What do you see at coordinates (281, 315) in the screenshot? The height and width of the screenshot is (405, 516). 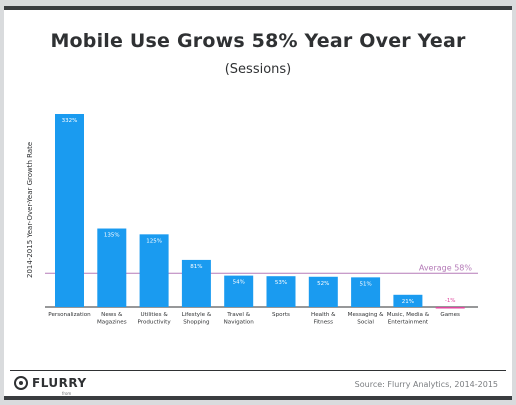 I see `category-label: Sports` at bounding box center [281, 315].